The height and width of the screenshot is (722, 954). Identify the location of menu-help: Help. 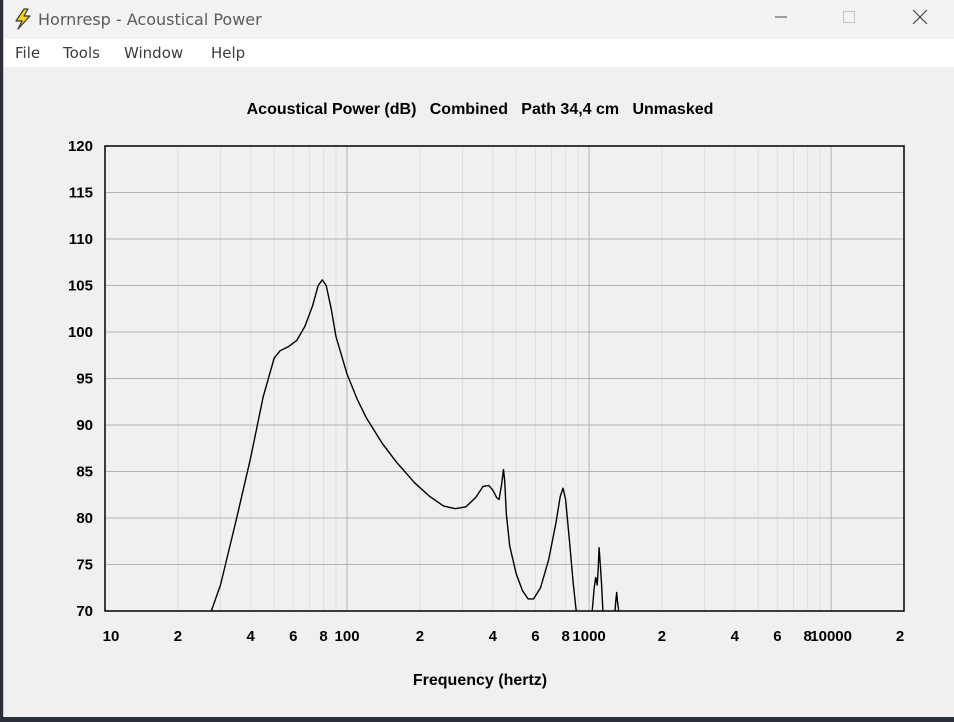
(228, 53).